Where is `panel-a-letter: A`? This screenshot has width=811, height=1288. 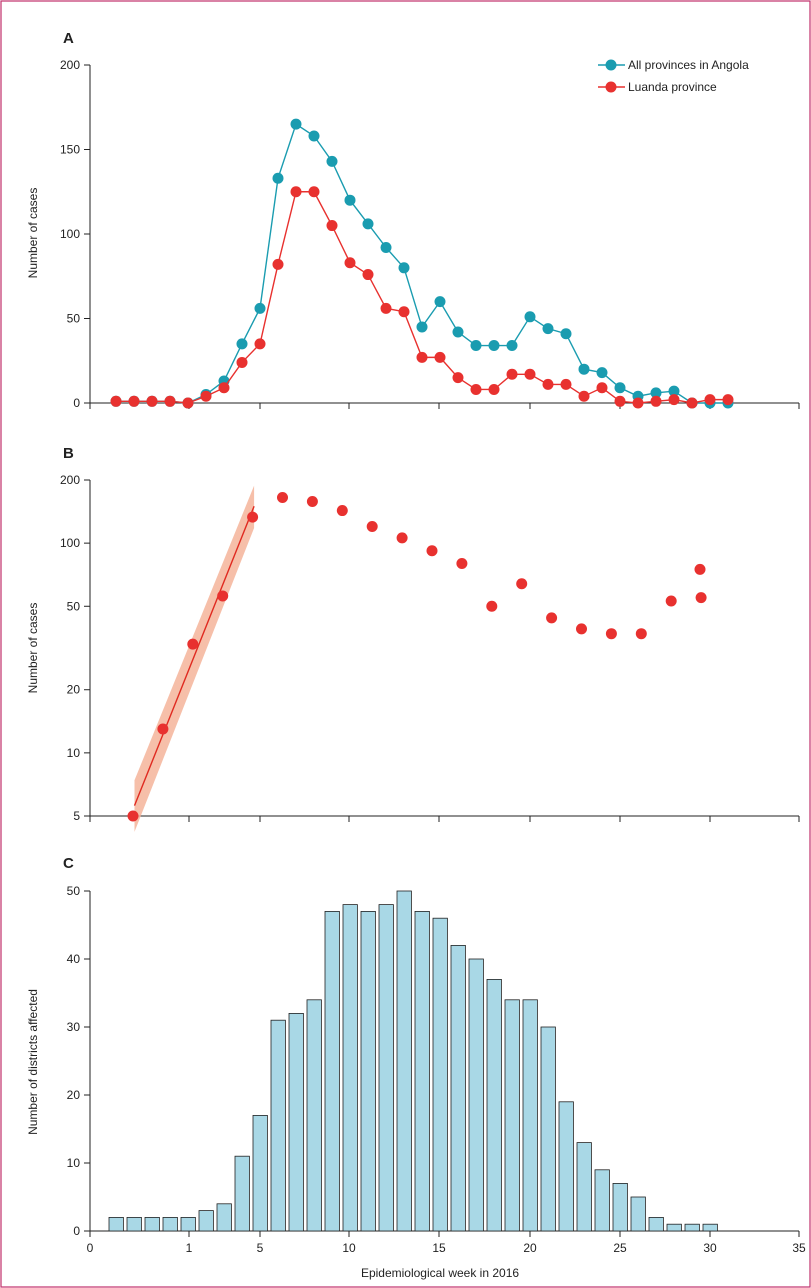
panel-a-letter: A is located at coordinates (68, 38).